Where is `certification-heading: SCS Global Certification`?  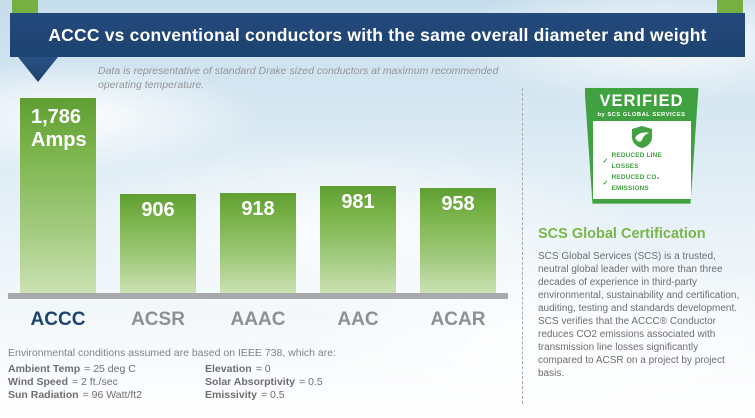
certification-heading: SCS Global Certification is located at coordinates (622, 233).